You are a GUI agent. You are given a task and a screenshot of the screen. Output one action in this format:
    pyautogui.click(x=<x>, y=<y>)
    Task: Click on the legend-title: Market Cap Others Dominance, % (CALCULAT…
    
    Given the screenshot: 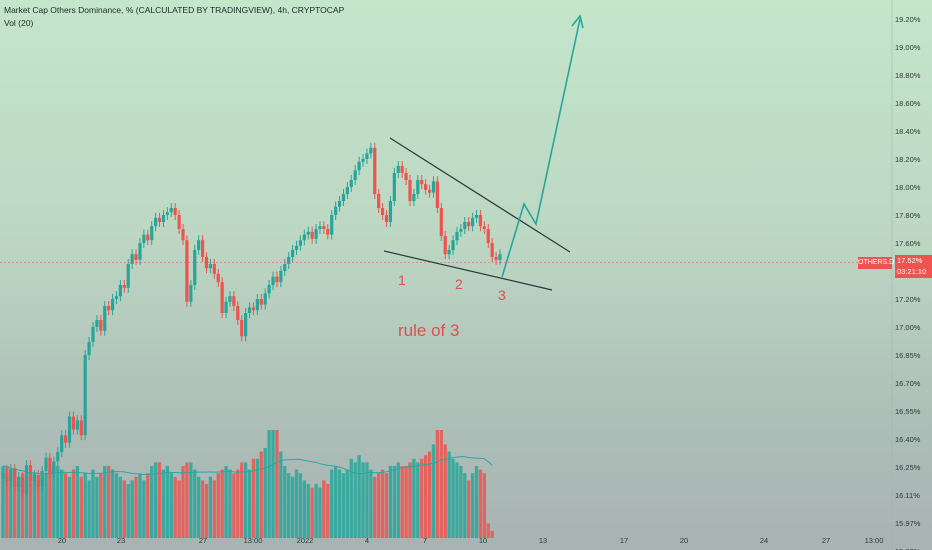 What is the action you would take?
    pyautogui.click(x=174, y=10)
    